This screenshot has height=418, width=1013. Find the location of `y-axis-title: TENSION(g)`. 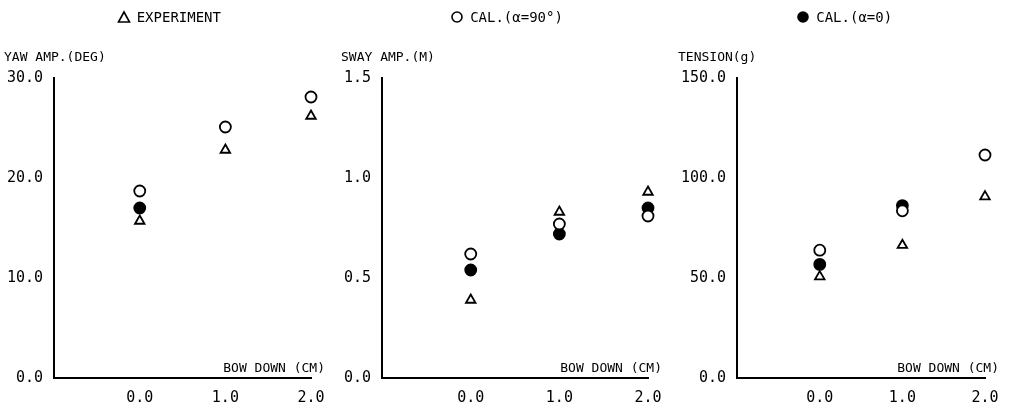

y-axis-title: TENSION(g) is located at coordinates (717, 56).